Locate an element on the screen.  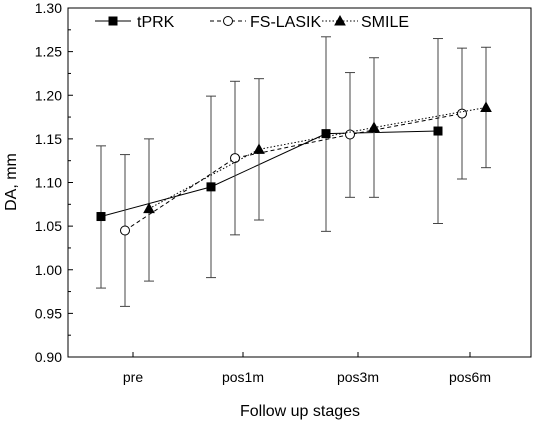
x-tick-label: pos3m is located at coordinates (358, 377).